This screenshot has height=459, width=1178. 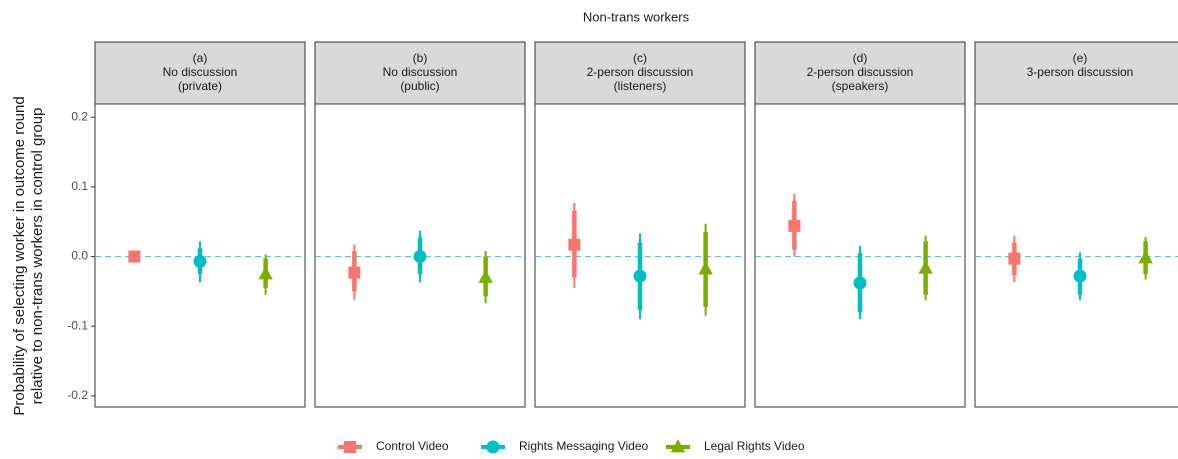 I want to click on strip-label: (e), so click(x=1080, y=58).